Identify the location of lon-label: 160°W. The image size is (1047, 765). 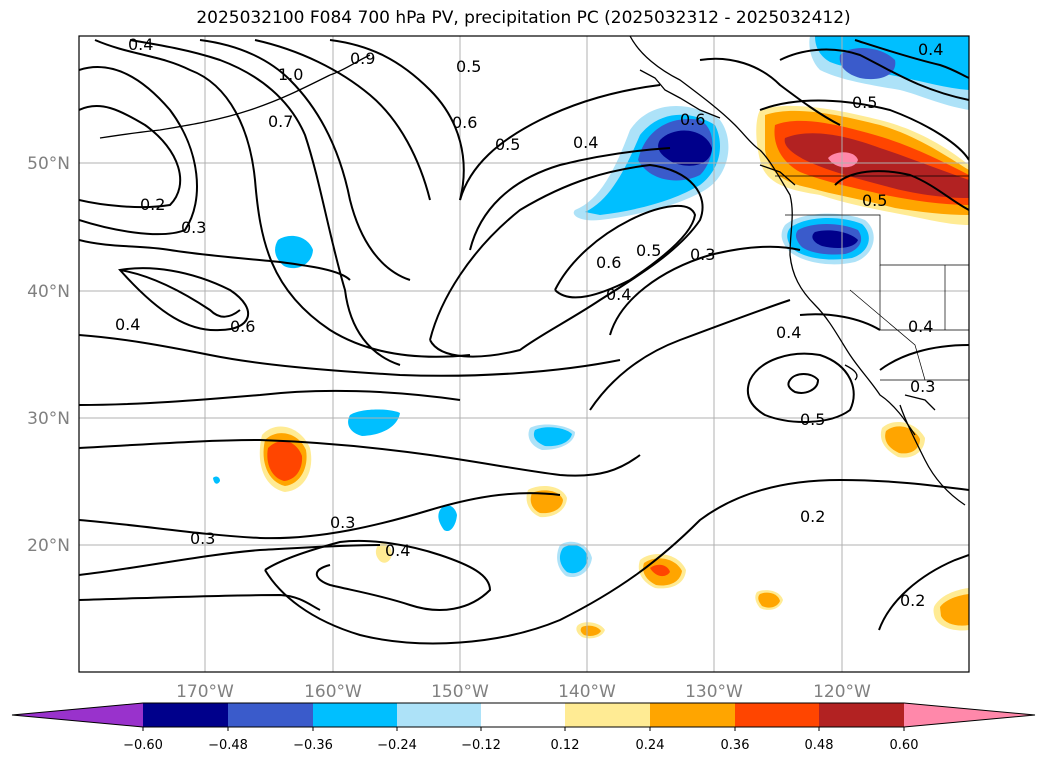
(333, 692).